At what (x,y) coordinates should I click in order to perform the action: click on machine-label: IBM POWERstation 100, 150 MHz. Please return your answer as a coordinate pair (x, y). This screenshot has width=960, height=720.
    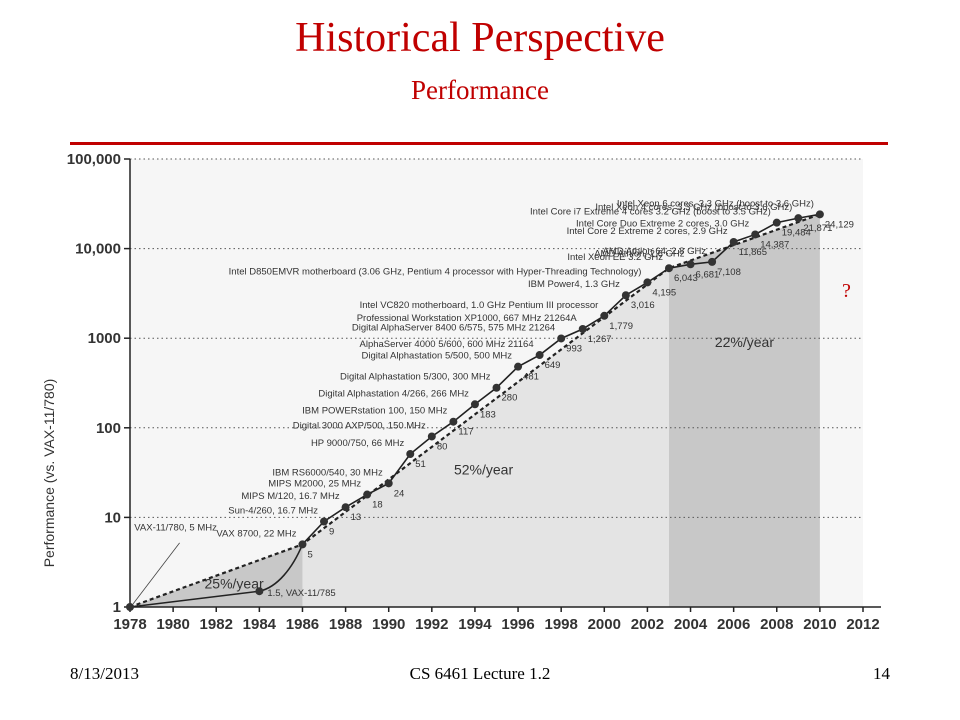
    Looking at the image, I should click on (374, 411).